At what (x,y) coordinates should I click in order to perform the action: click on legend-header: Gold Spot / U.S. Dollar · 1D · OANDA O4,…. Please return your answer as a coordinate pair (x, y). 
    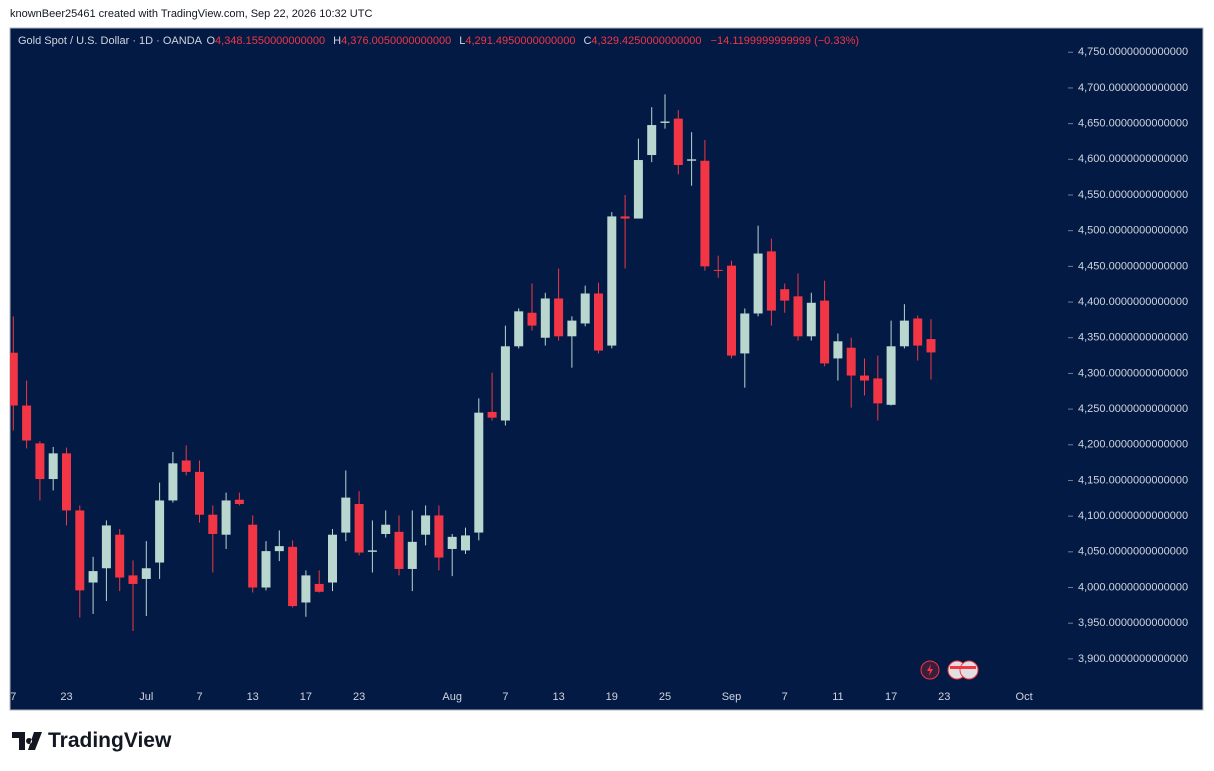
    Looking at the image, I should click on (441, 41).